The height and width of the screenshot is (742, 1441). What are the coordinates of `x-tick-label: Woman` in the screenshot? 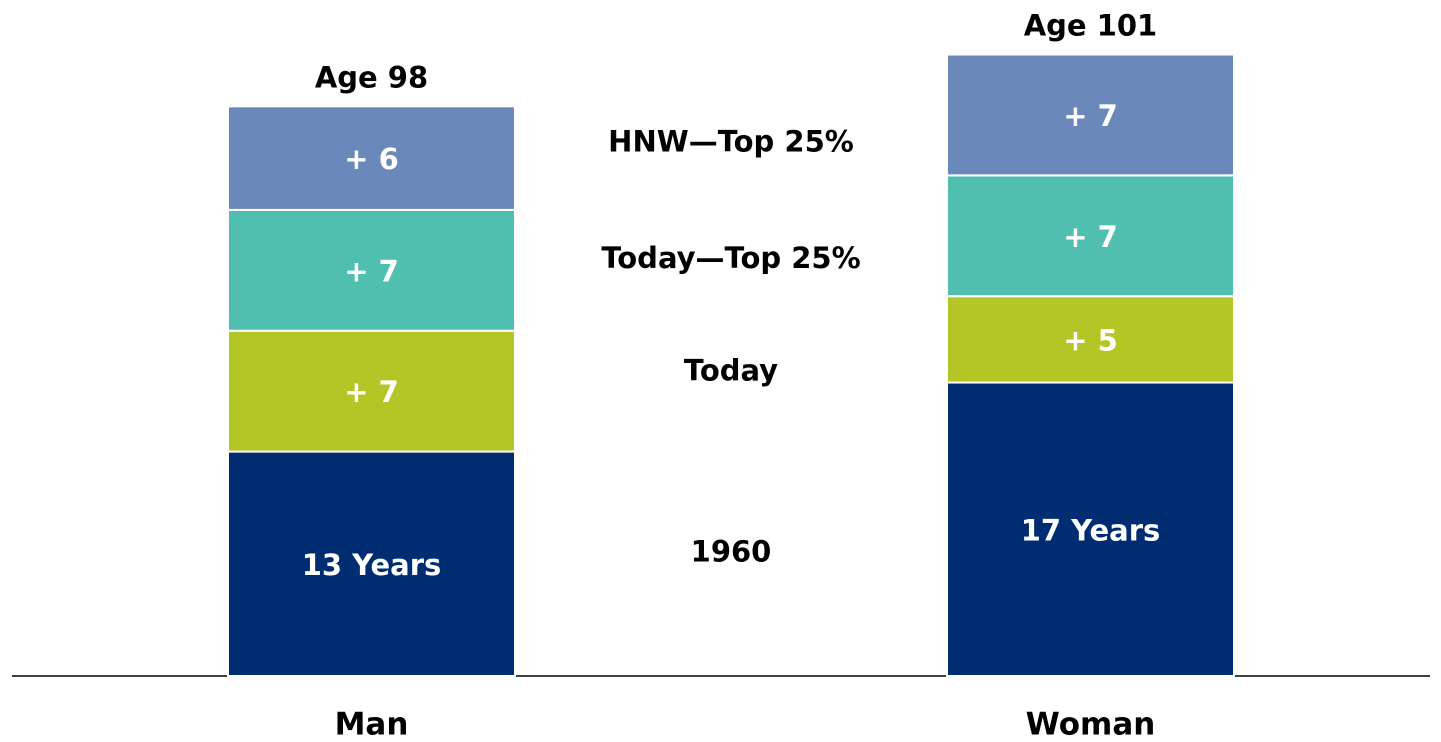 It's located at (1091, 724).